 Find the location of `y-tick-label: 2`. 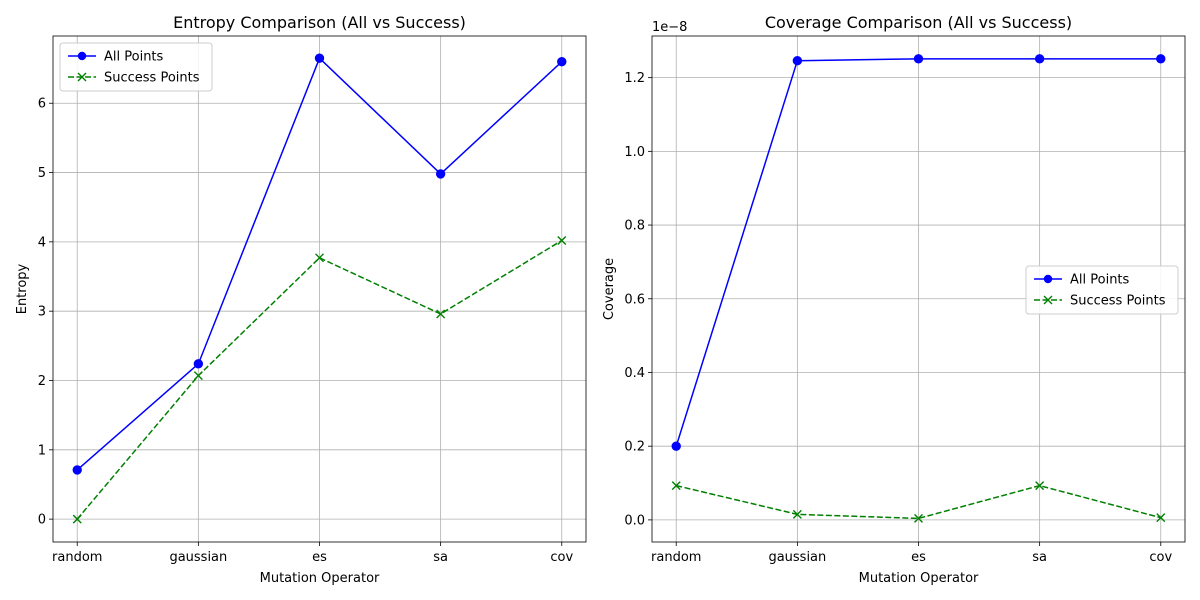

y-tick-label: 2 is located at coordinates (42, 381).